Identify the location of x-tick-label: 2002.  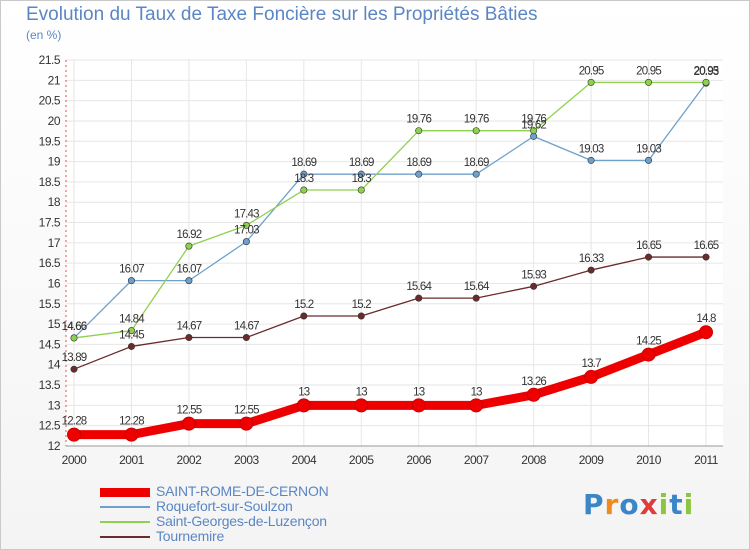
(190, 460).